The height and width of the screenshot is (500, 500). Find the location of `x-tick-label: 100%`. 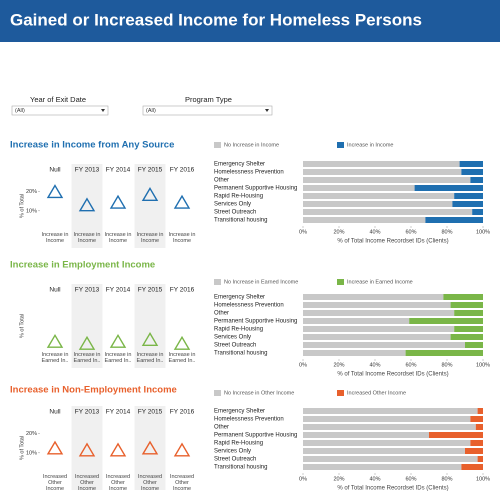

x-tick-label: 100% is located at coordinates (483, 232).